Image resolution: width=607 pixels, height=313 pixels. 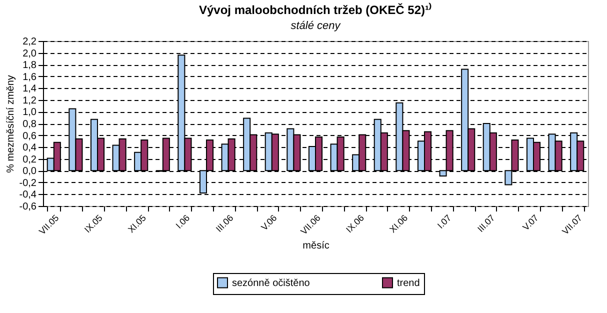 What do you see at coordinates (28, 183) in the screenshot?
I see `y-tick-label: -0,2` at bounding box center [28, 183].